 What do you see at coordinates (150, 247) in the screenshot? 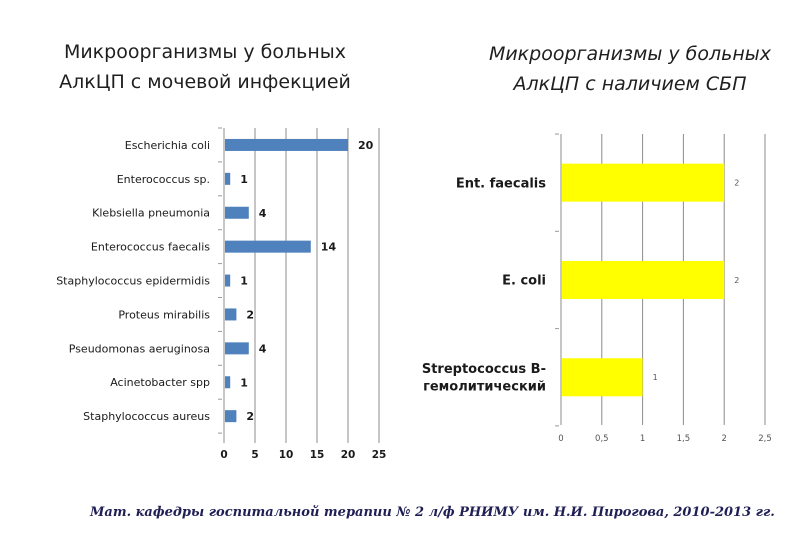
I see `left-category-label: Enterococcus faecalis` at bounding box center [150, 247].